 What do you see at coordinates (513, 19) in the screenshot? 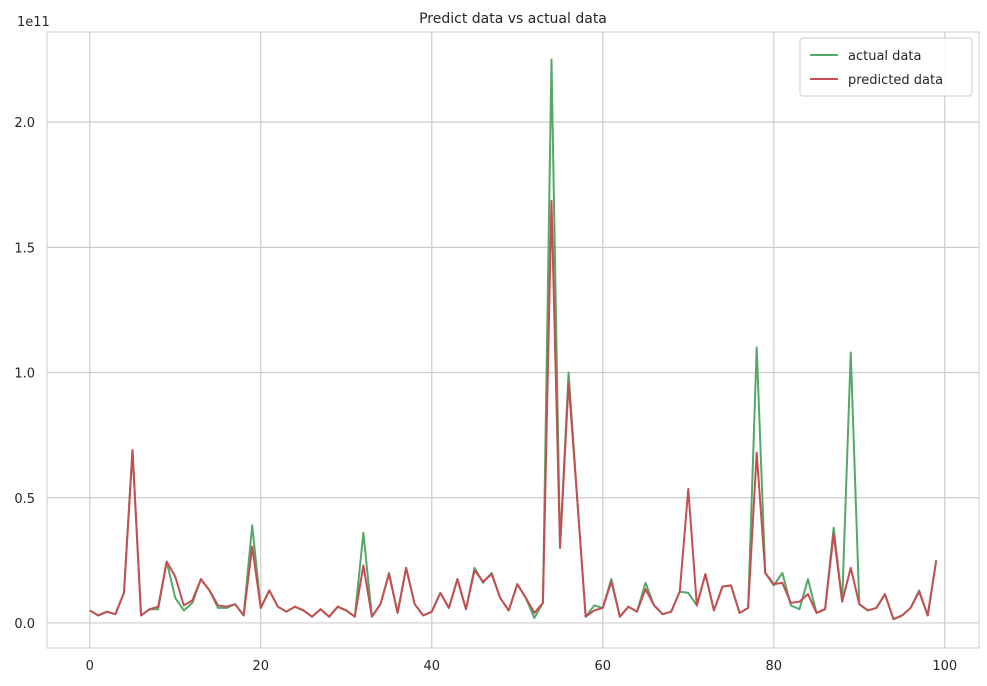
I see `chart-title: Predict data vs actual data` at bounding box center [513, 19].